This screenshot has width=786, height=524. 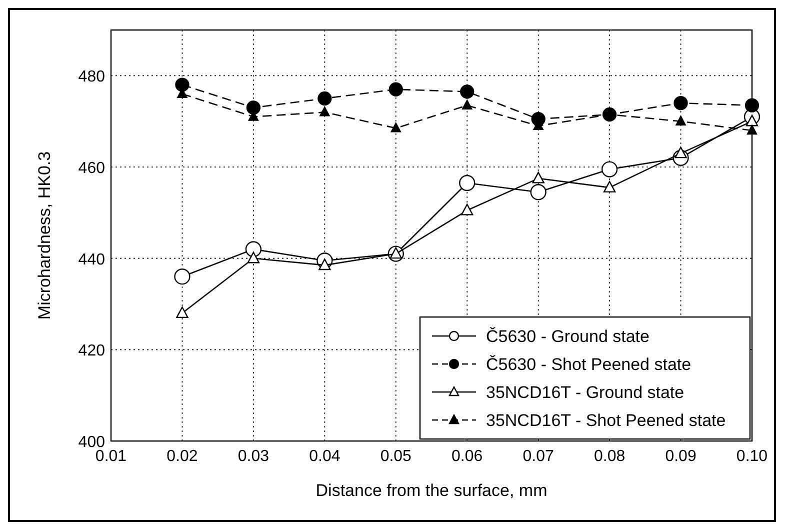 I want to click on legend-label: 35NCD16T - Shot Peened state, so click(x=606, y=420).